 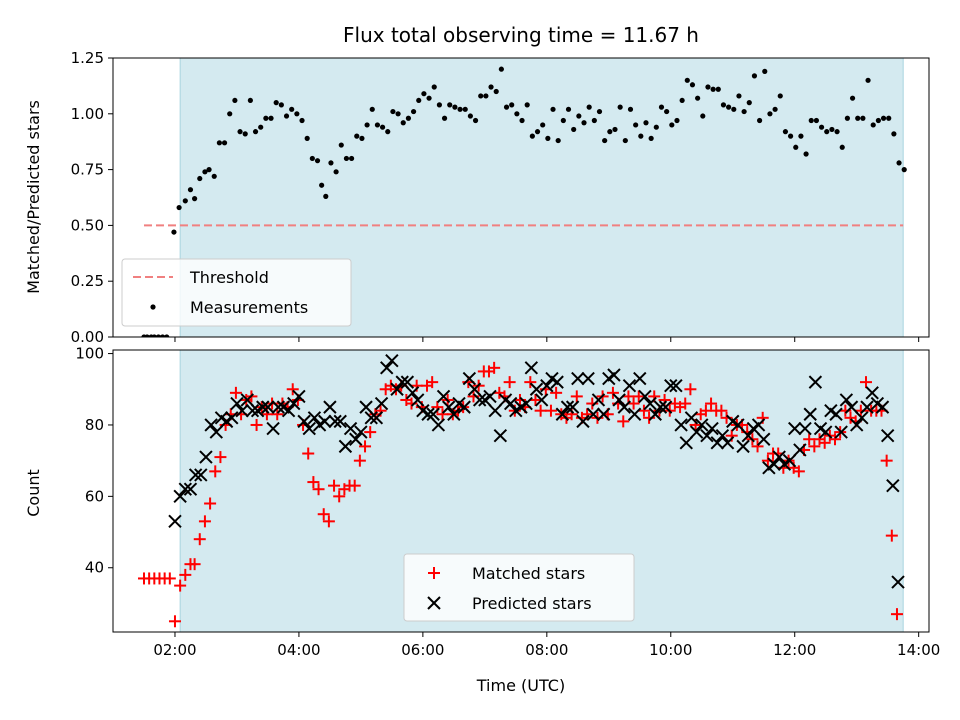 I want to click on bottom-x-tick-label: 02:00, so click(x=174, y=650).